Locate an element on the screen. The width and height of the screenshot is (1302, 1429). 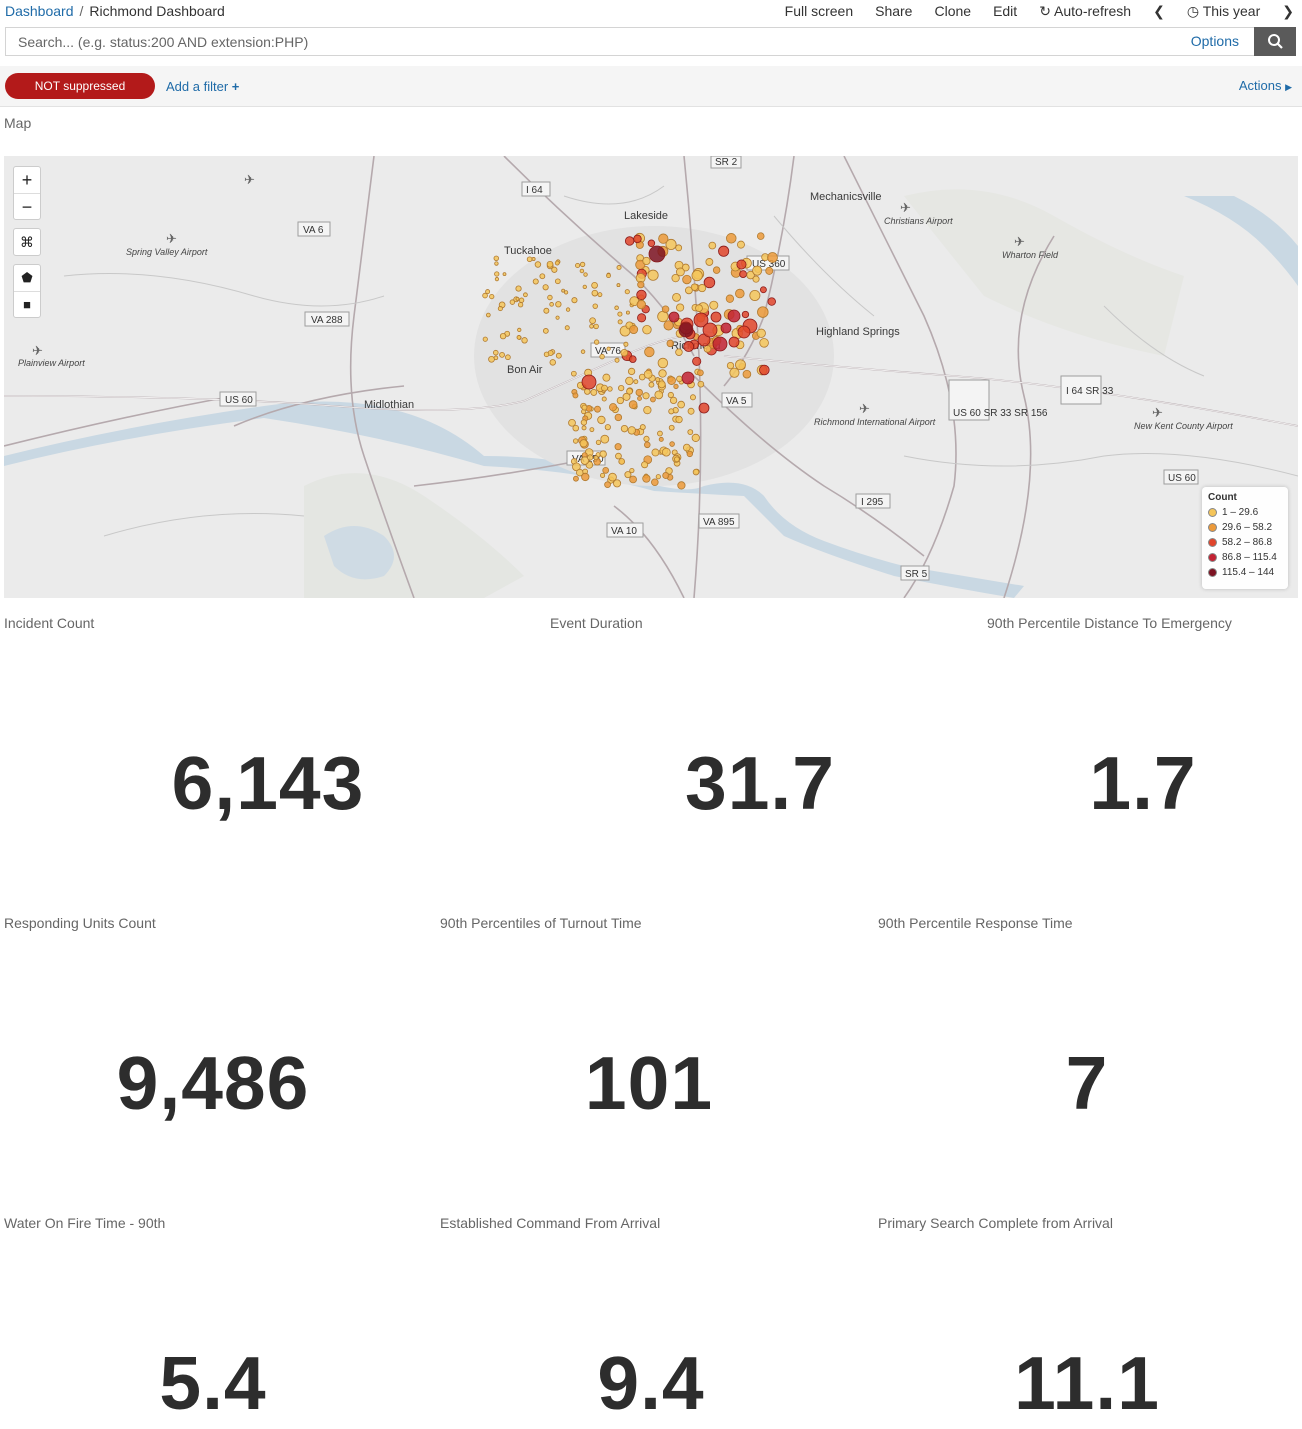
breadcrumb-dashboard-link: Dashboard is located at coordinates (39, 11).